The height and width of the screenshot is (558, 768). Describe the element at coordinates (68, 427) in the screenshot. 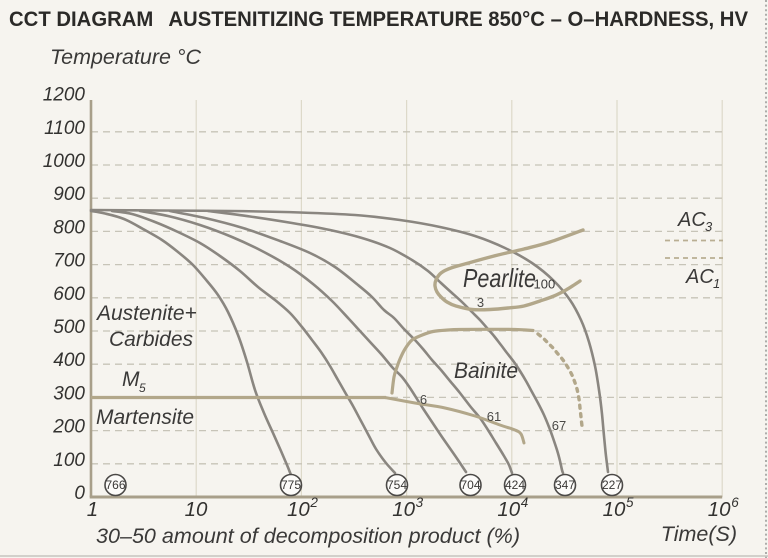

I see `svg-text: 200` at that location.